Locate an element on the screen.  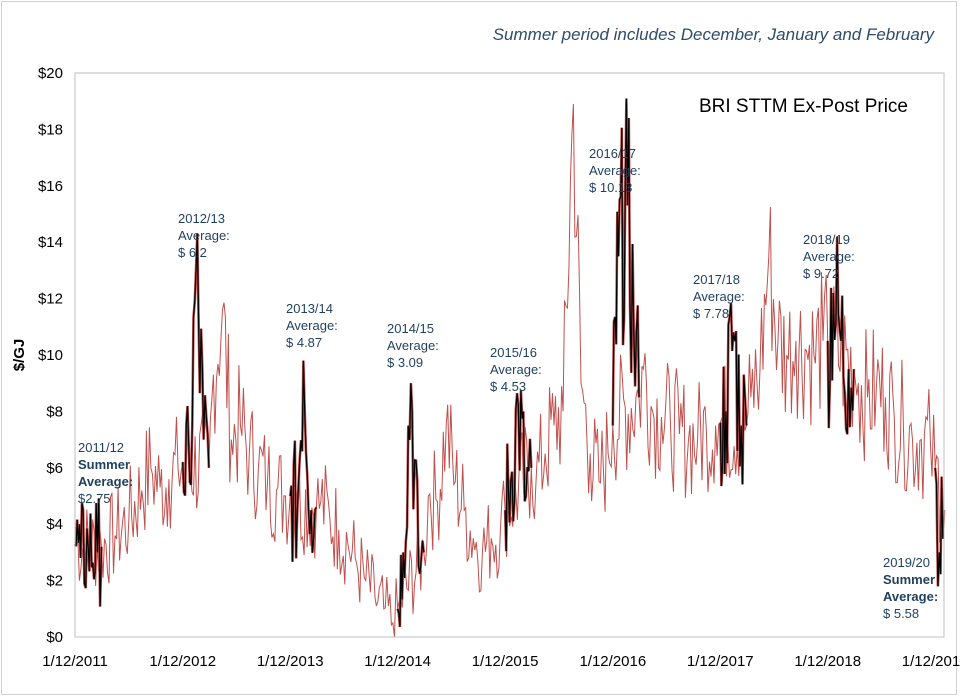
annotation-line: $ 7.78 is located at coordinates (711, 313).